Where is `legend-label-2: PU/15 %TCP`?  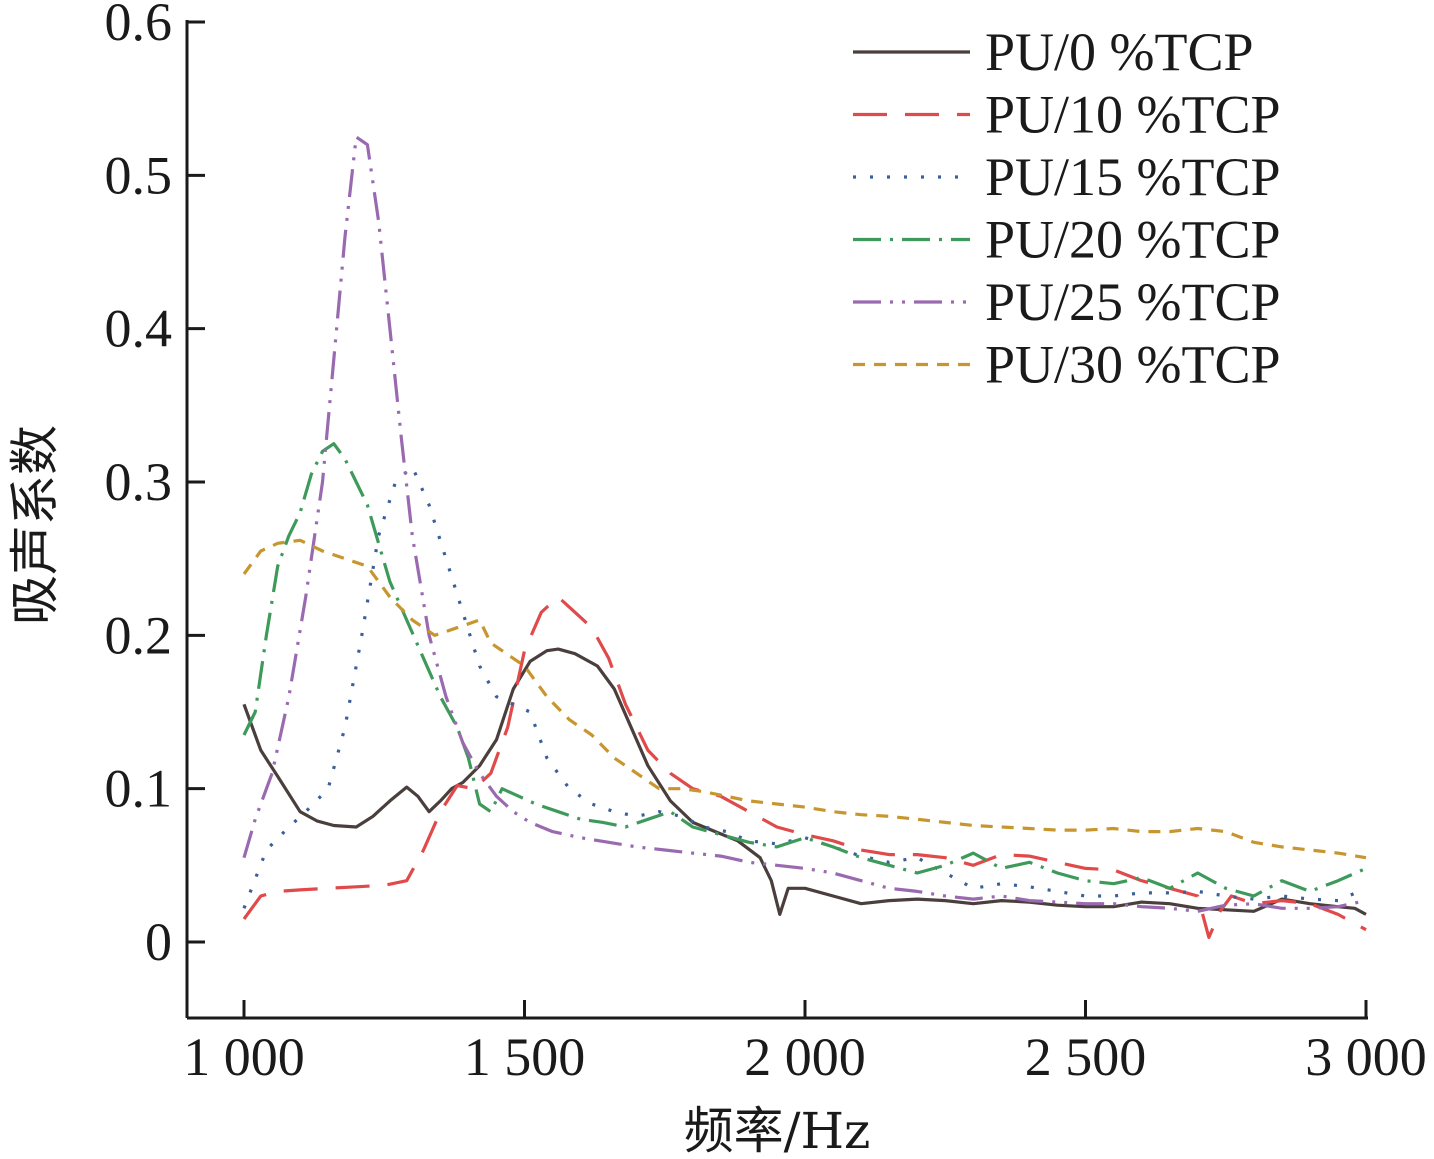
legend-label-2: PU/15 %TCP is located at coordinates (1133, 177).